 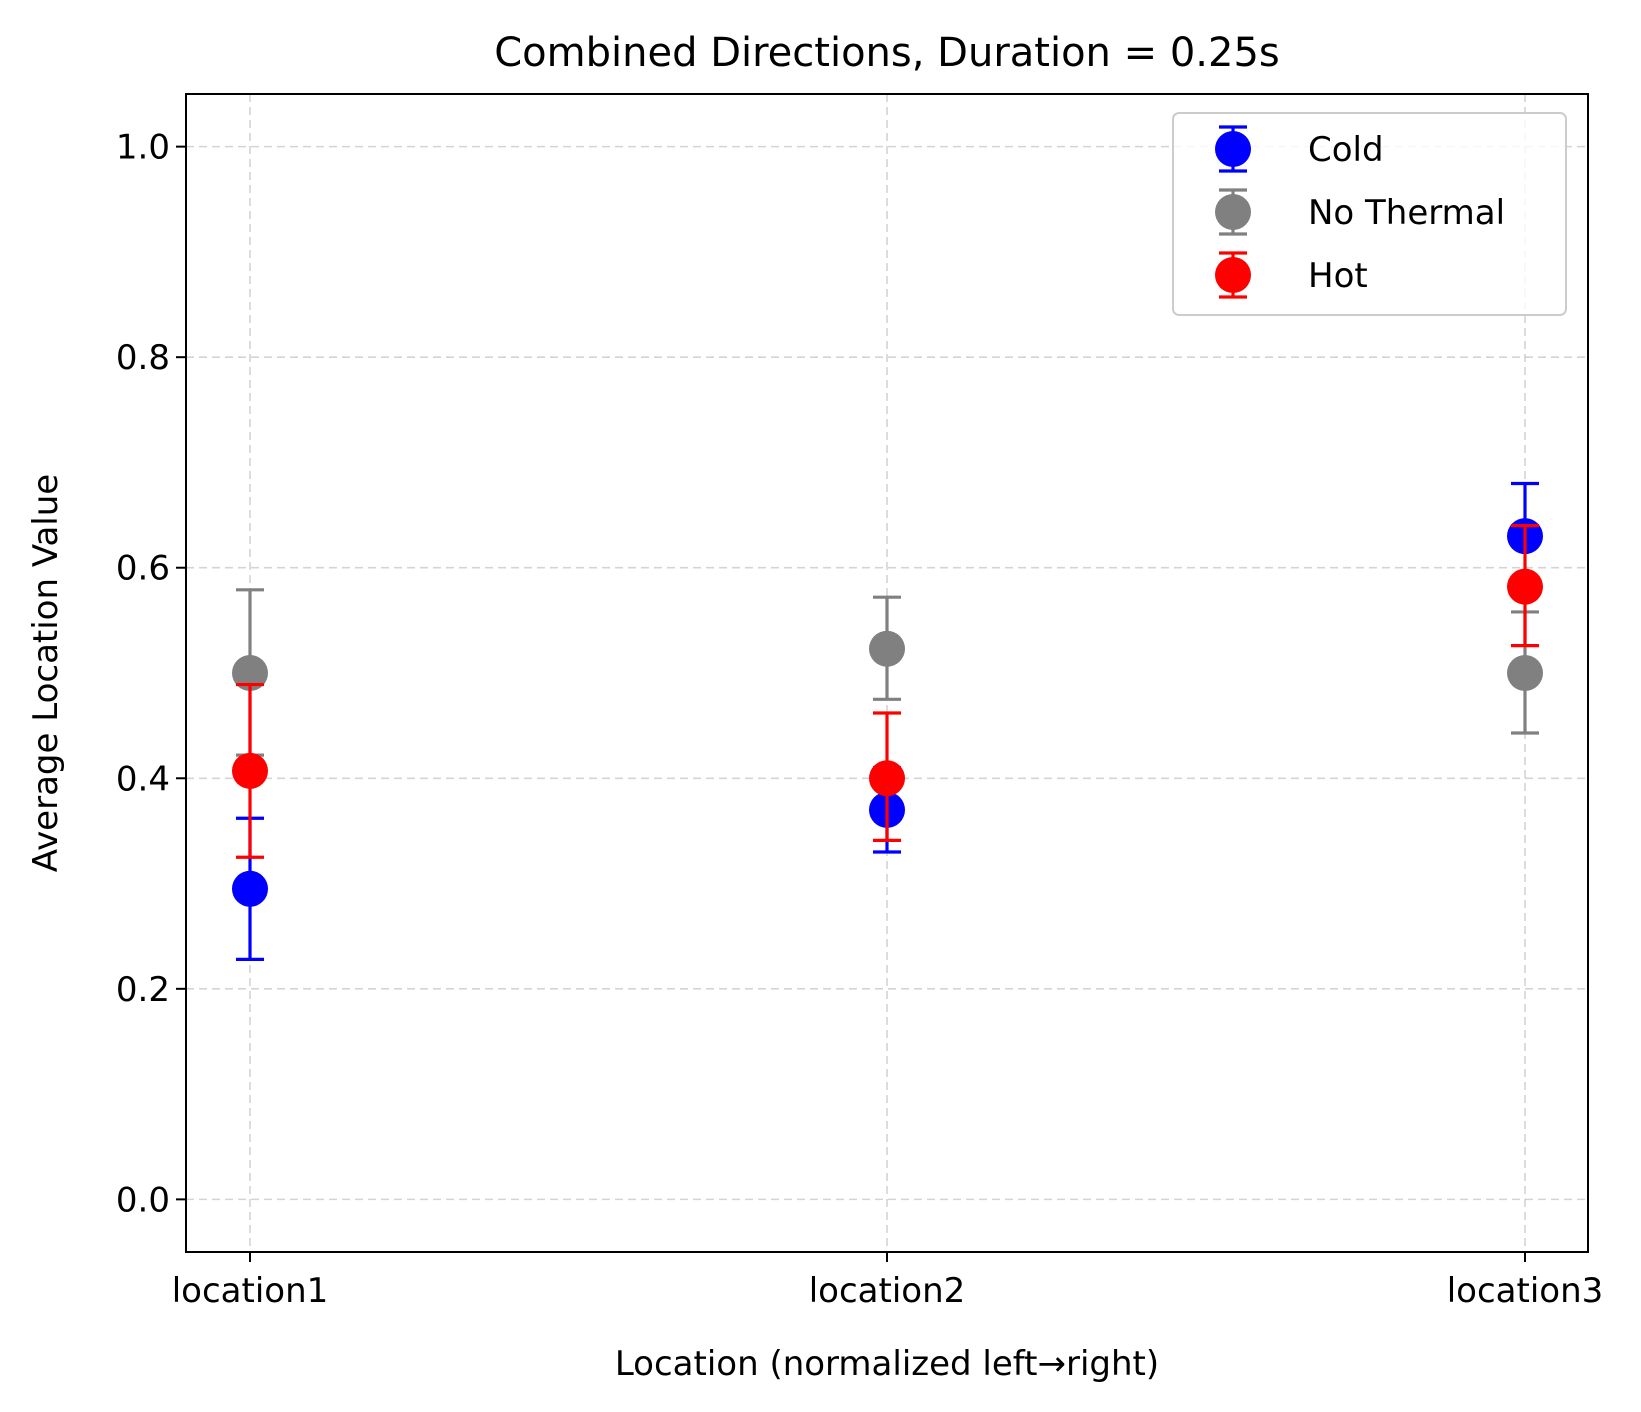 I want to click on legend-entry-hot: Hot, so click(x=1291, y=275).